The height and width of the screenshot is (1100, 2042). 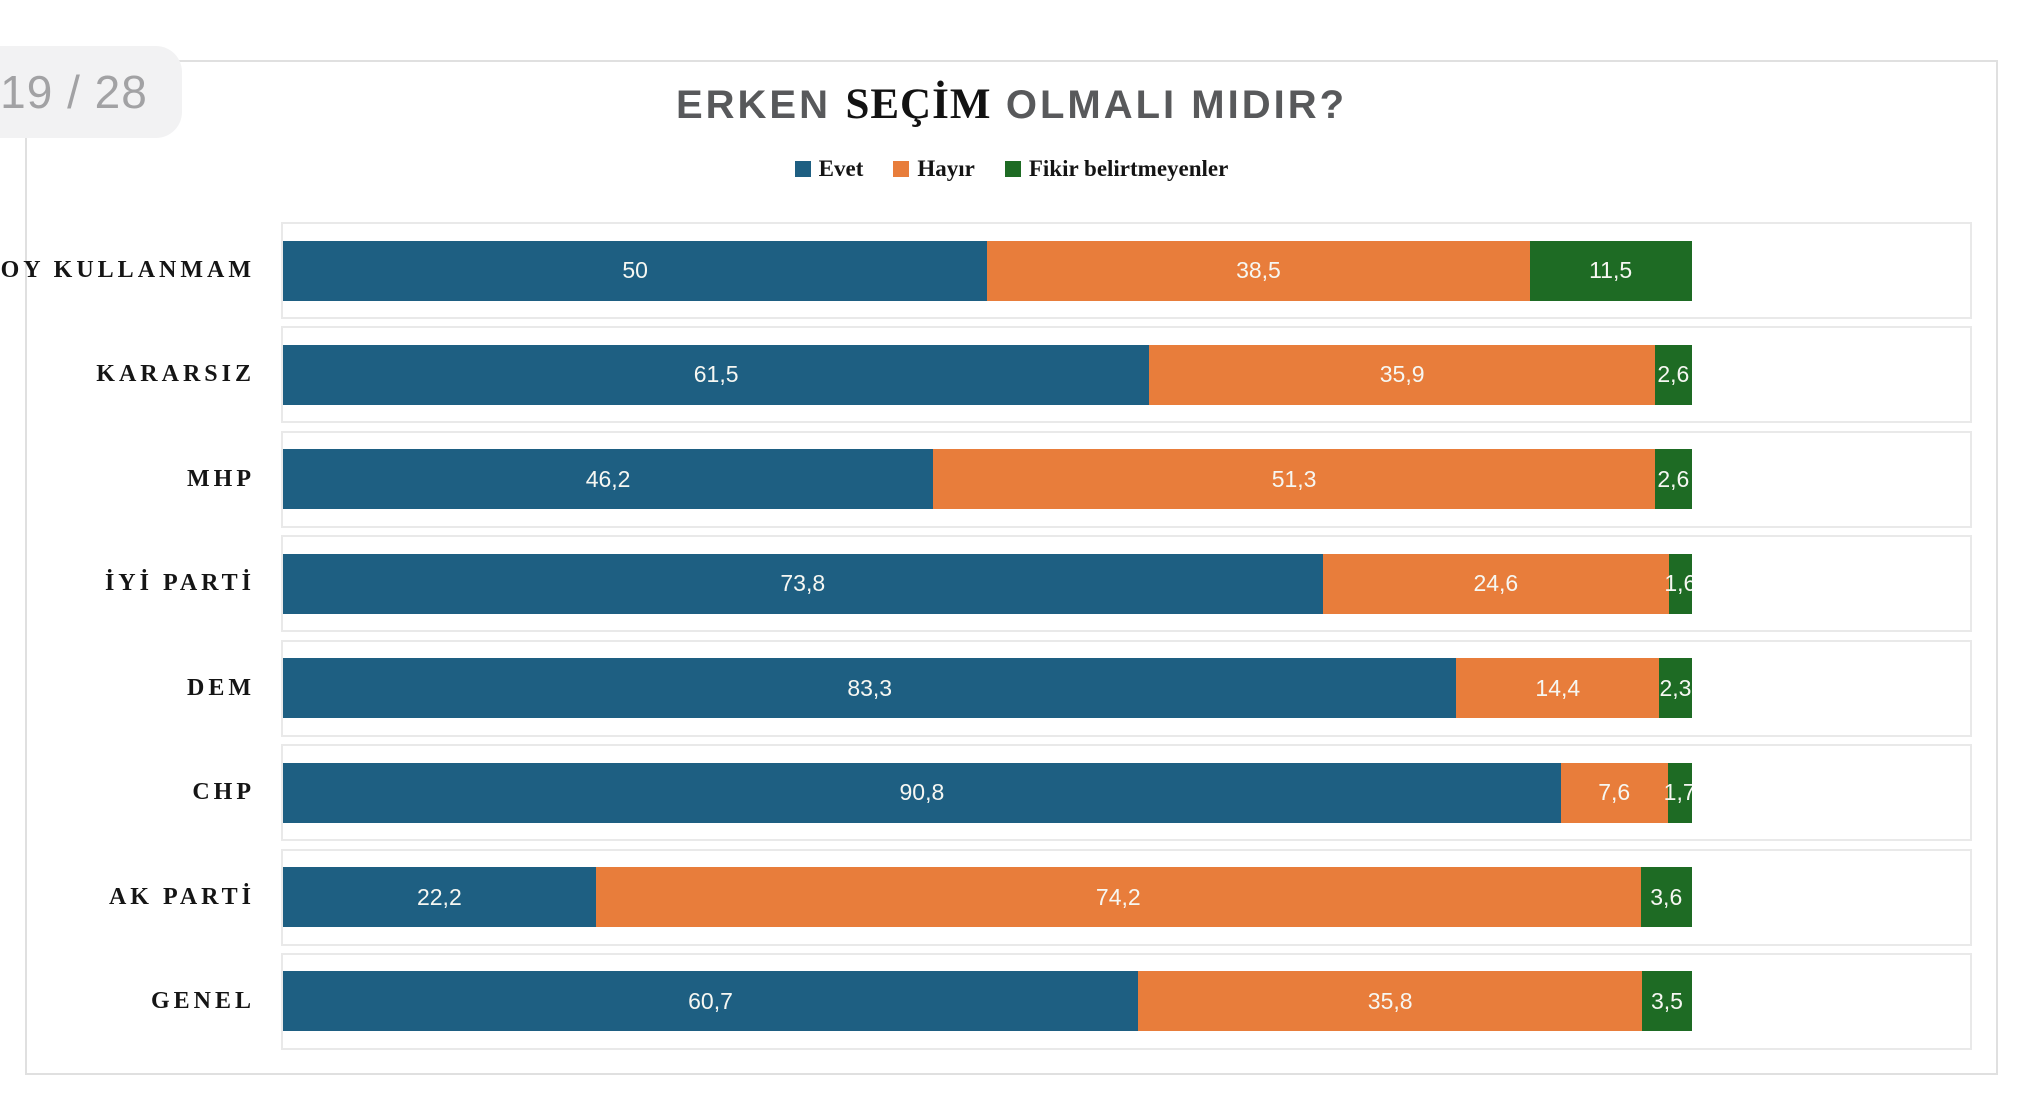 I want to click on category-label: CHP, so click(x=223, y=792).